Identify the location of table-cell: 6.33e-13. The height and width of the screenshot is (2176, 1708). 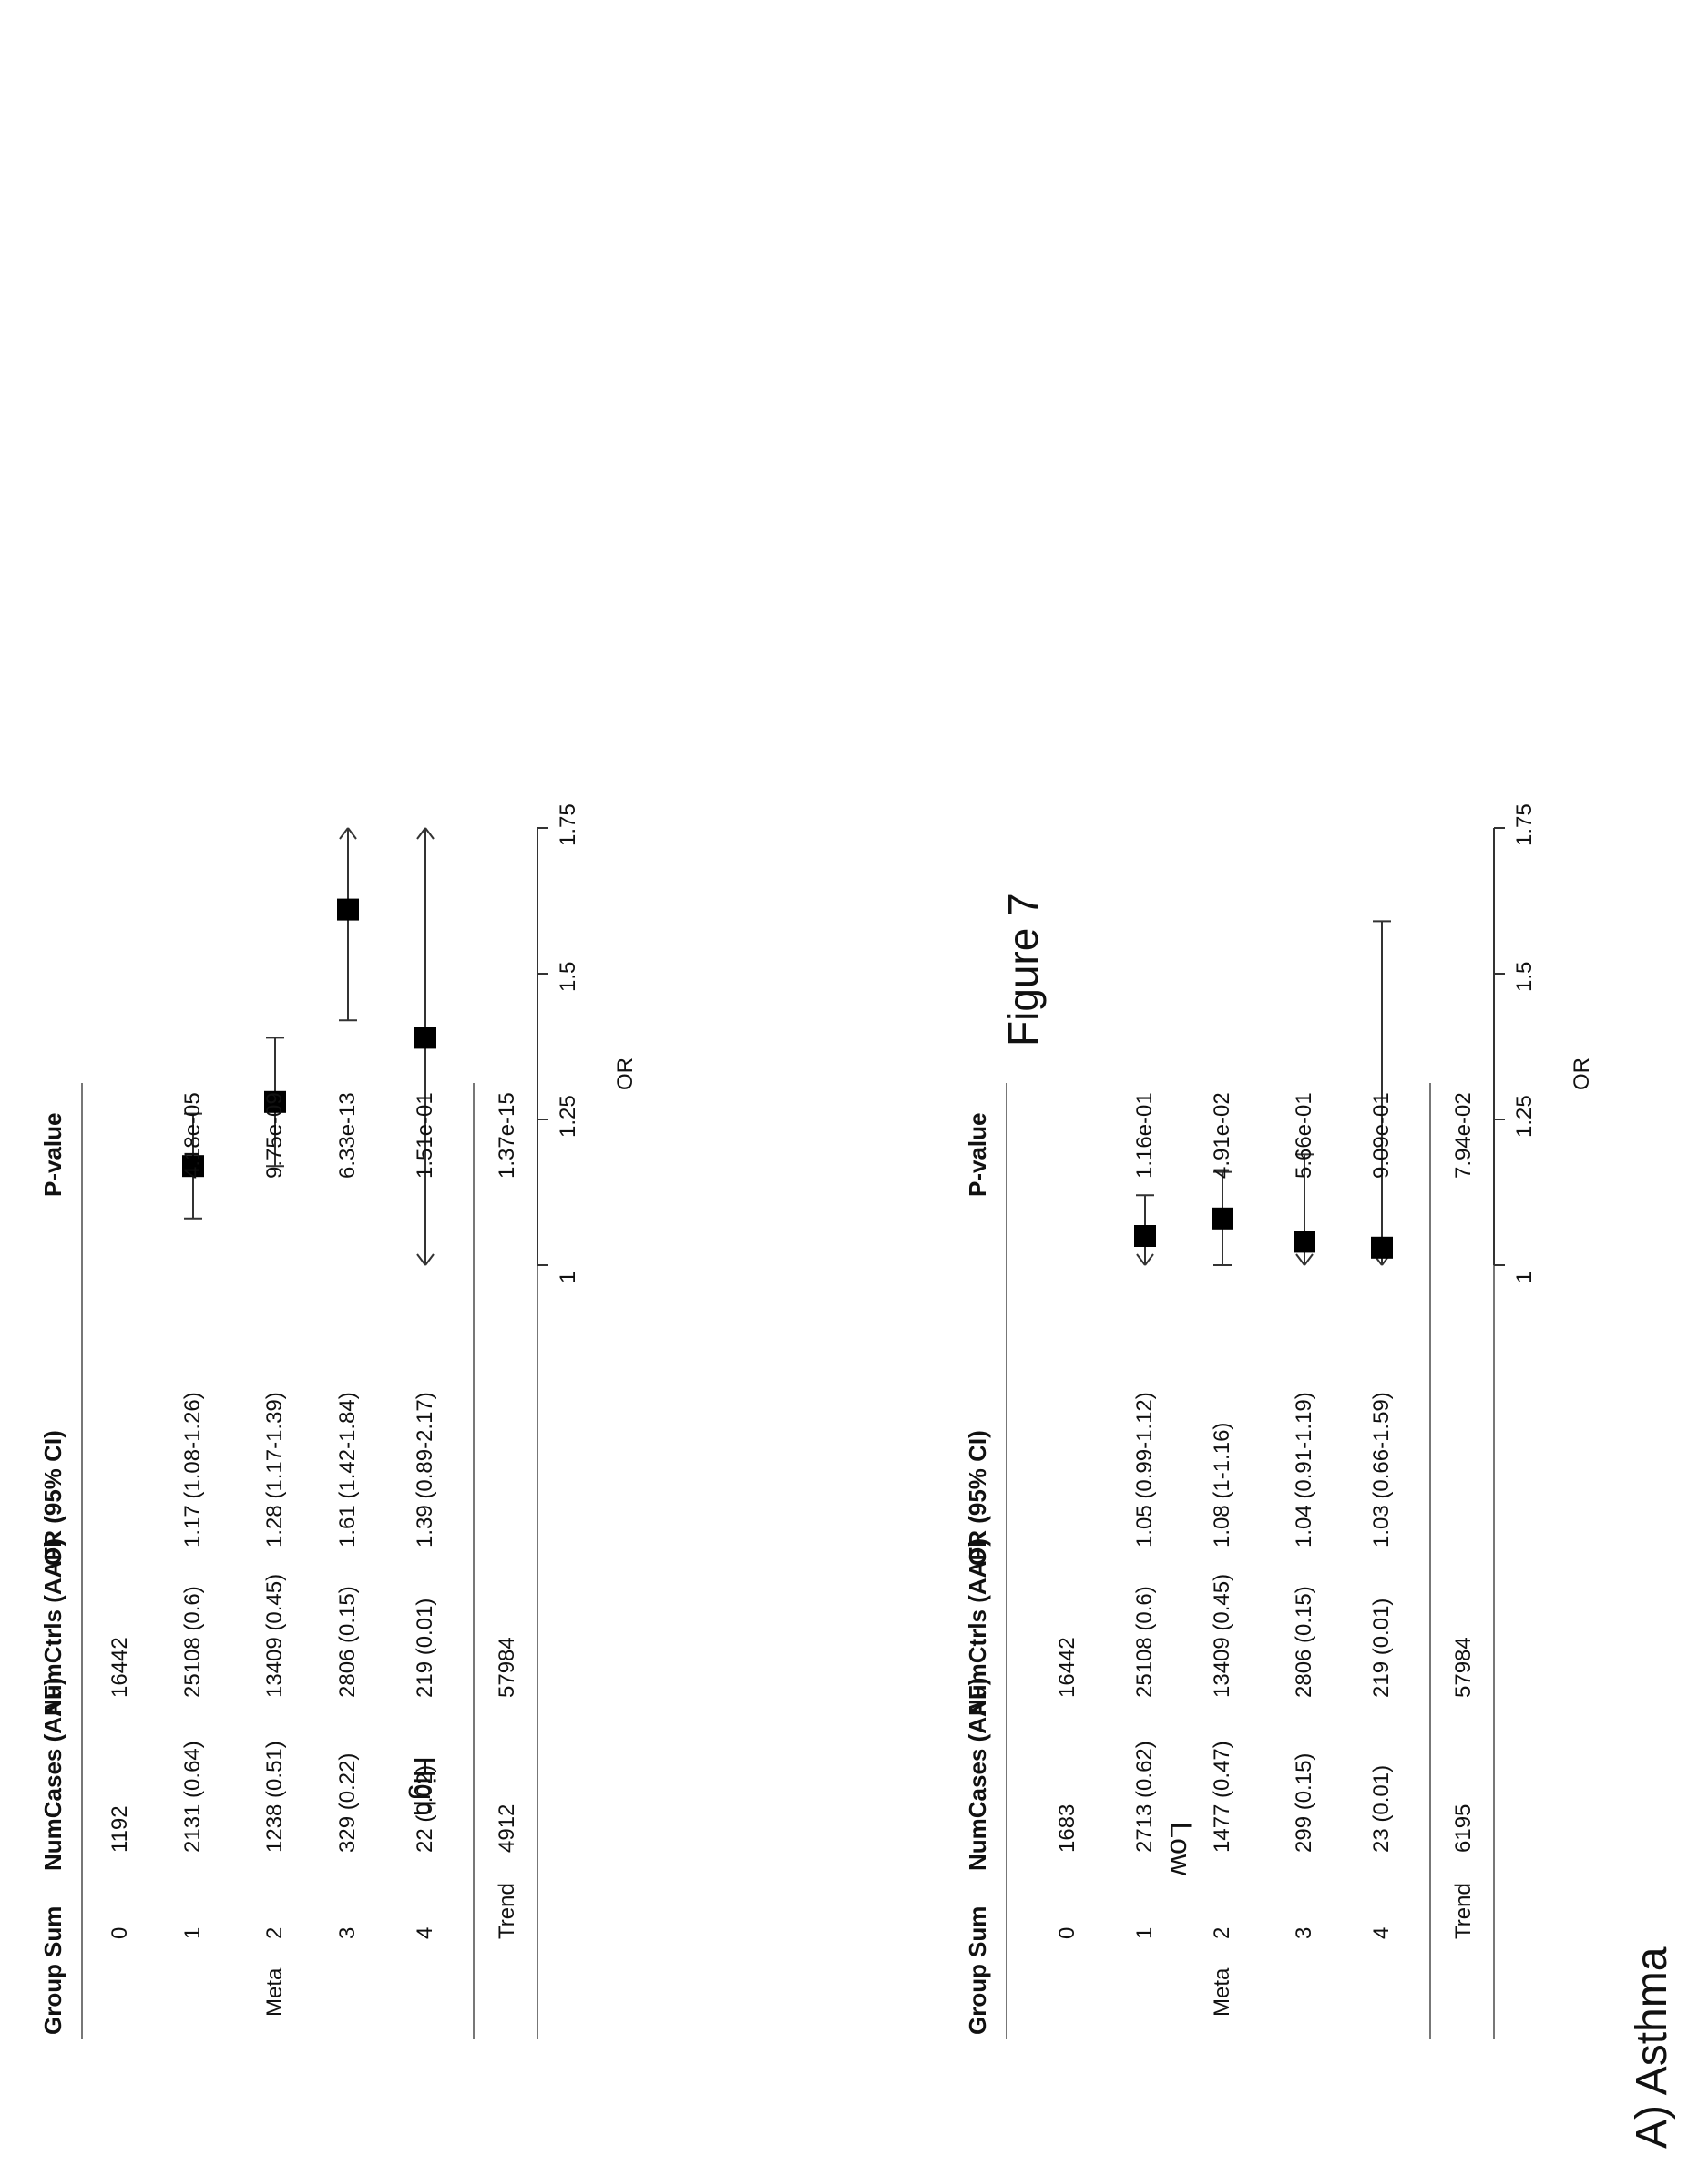
(347, 1135).